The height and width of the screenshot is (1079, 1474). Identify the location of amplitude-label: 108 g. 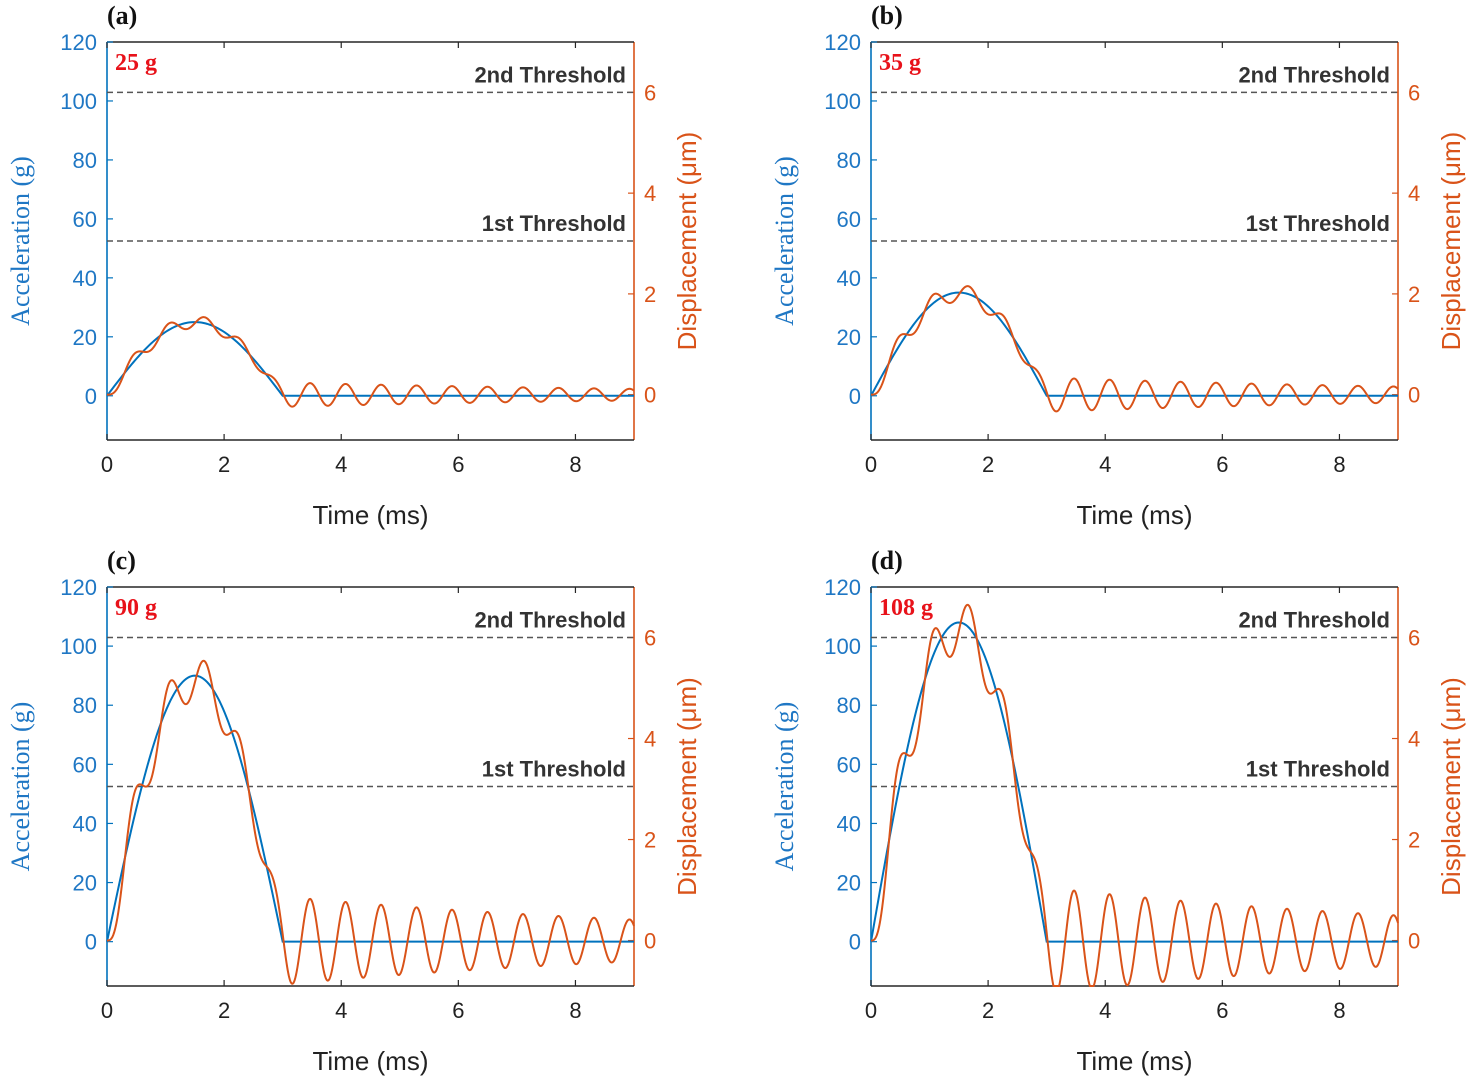
(906, 608).